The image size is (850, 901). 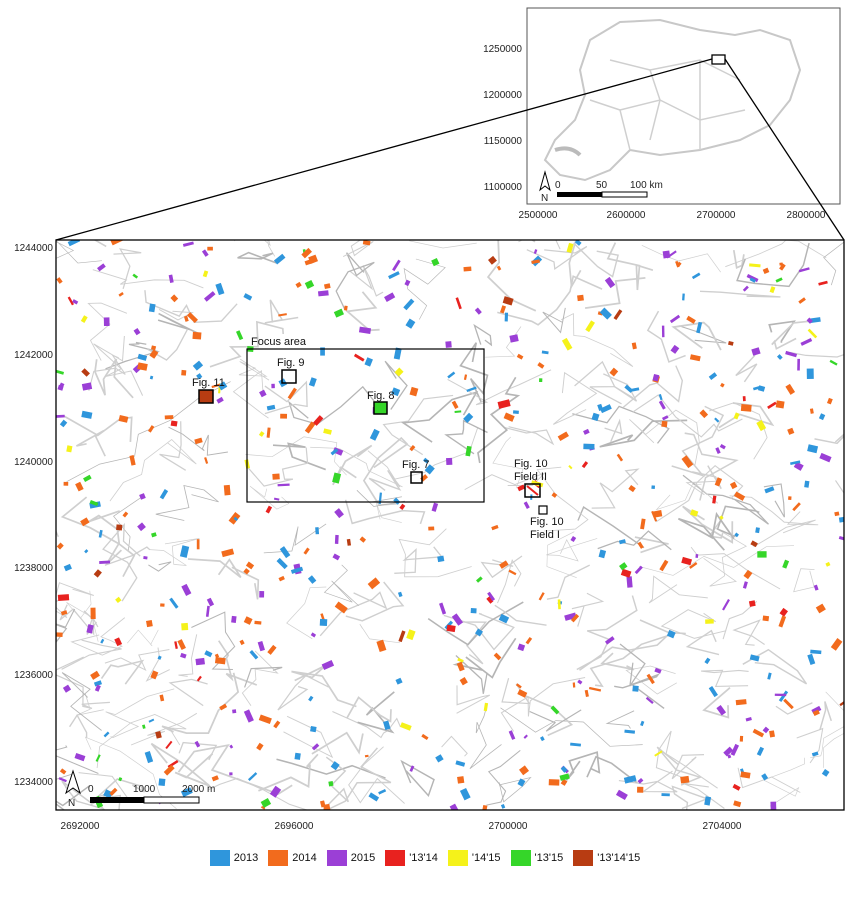 I want to click on fig-10-field-2-sublabel: Field II, so click(x=530, y=477).